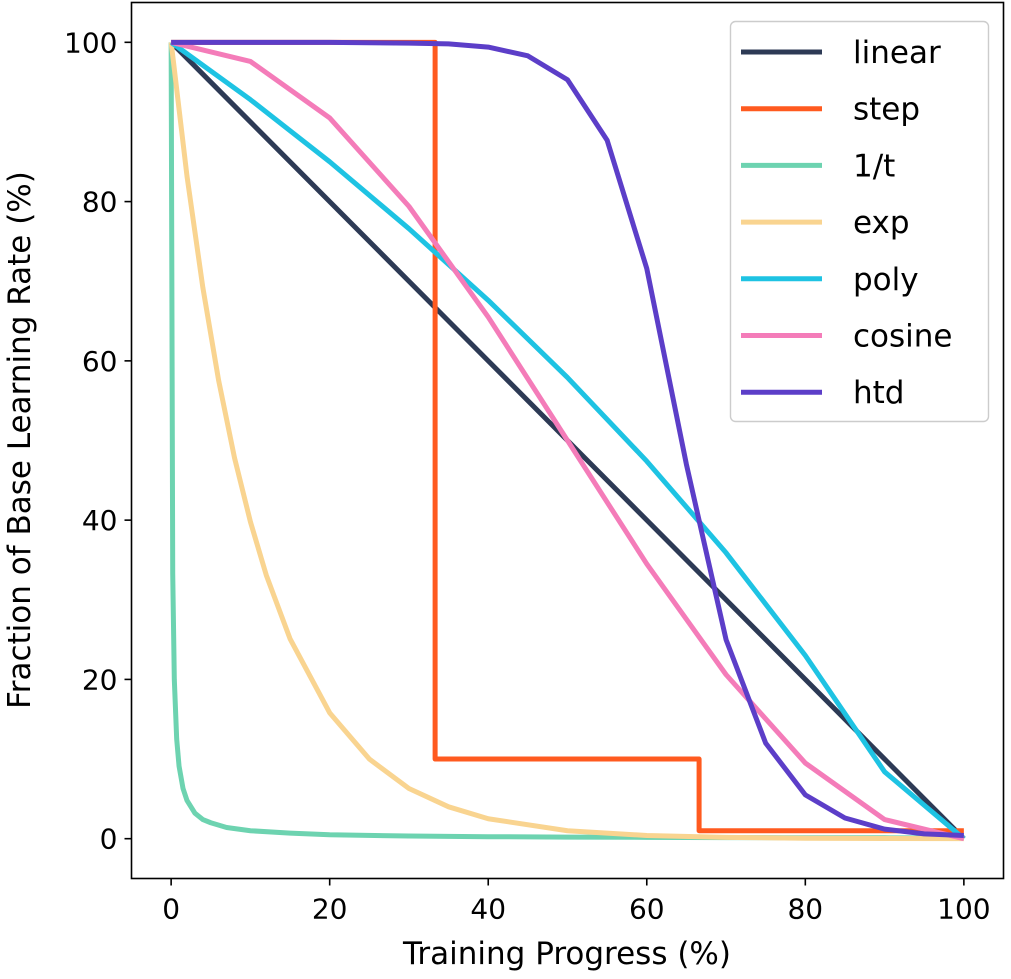 This screenshot has width=1011, height=979. Describe the element at coordinates (881, 223) in the screenshot. I see `legend-label-exp: exp` at that location.